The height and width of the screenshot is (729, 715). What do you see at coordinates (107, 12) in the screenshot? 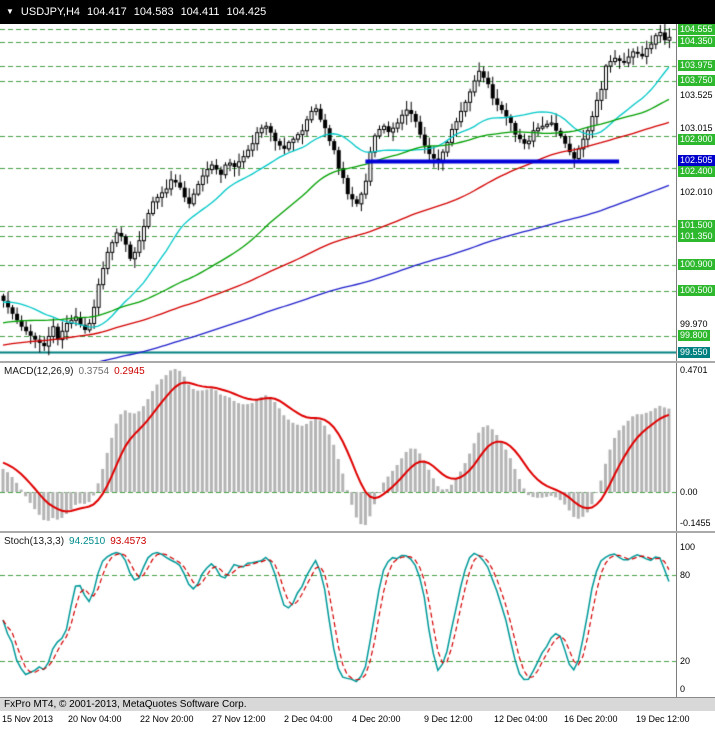
I see `ohlc-open: 104.417` at bounding box center [107, 12].